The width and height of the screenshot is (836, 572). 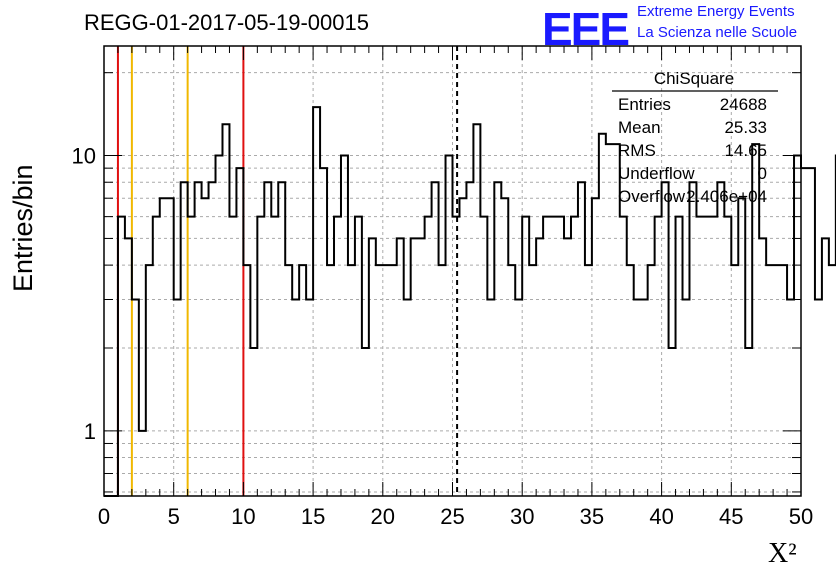 What do you see at coordinates (716, 11) in the screenshot?
I see `logo-line-1: Extreme Energy Events` at bounding box center [716, 11].